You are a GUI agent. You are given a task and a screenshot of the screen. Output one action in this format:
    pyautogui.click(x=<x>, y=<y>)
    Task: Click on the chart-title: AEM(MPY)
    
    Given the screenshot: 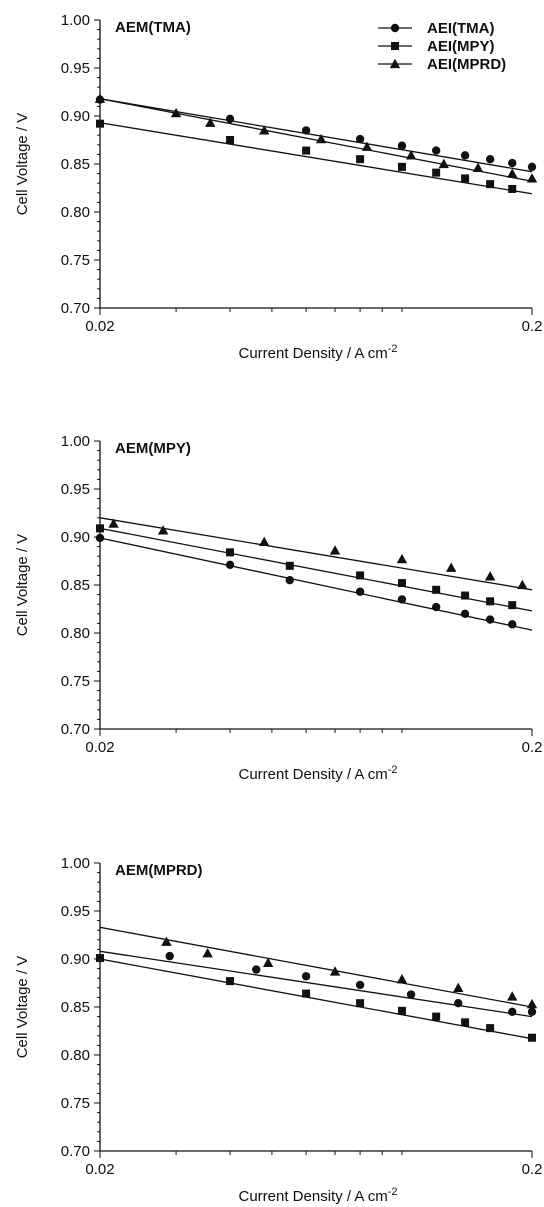 What is the action you would take?
    pyautogui.click(x=153, y=448)
    